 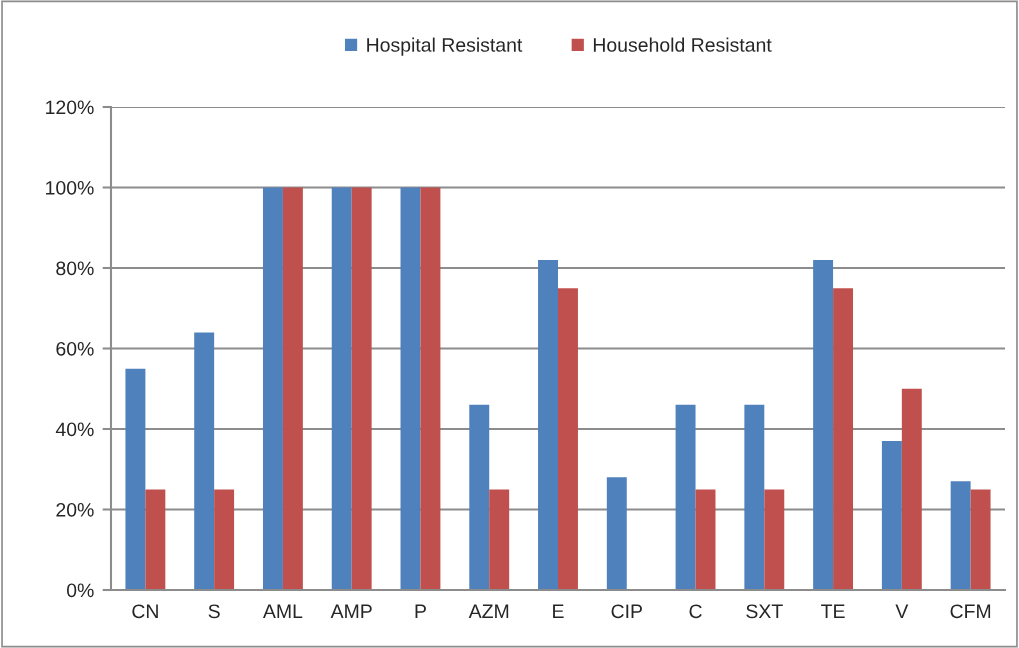 What do you see at coordinates (75, 268) in the screenshot?
I see `y-tick-label: 80%` at bounding box center [75, 268].